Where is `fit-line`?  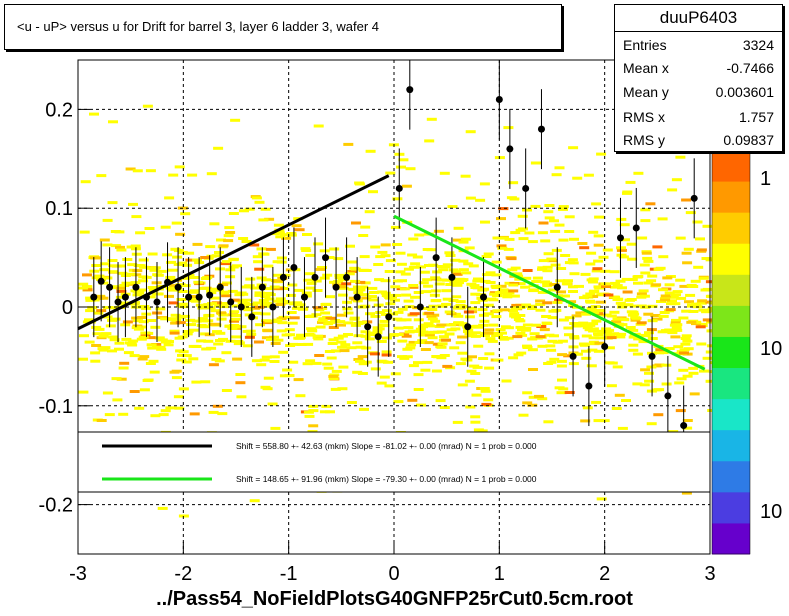 fit-line is located at coordinates (233, 252).